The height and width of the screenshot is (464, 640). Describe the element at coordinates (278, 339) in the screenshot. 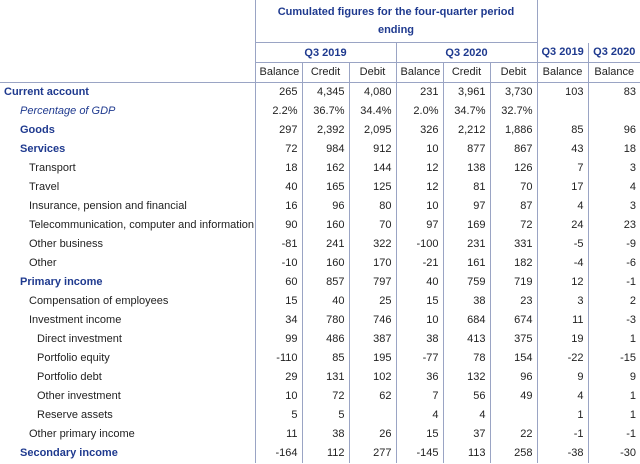

I see `table-cell: 99` at that location.